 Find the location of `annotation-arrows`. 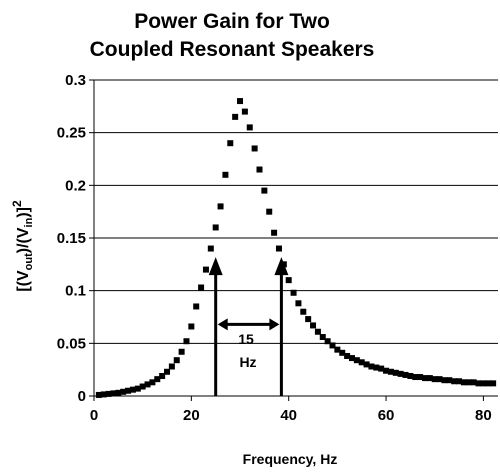

annotation-arrows is located at coordinates (248, 326).